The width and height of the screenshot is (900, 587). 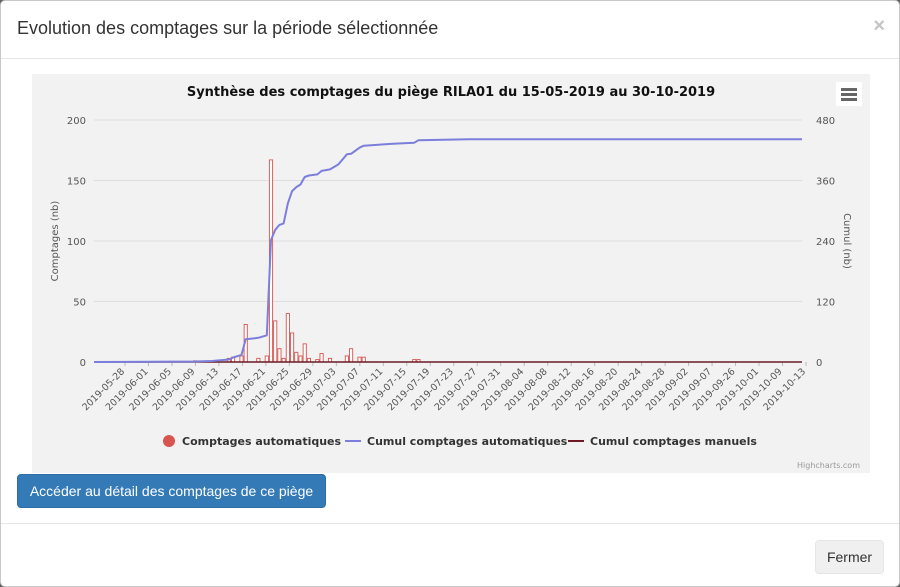 What do you see at coordinates (828, 465) in the screenshot?
I see `credits-text: Highcharts.com` at bounding box center [828, 465].